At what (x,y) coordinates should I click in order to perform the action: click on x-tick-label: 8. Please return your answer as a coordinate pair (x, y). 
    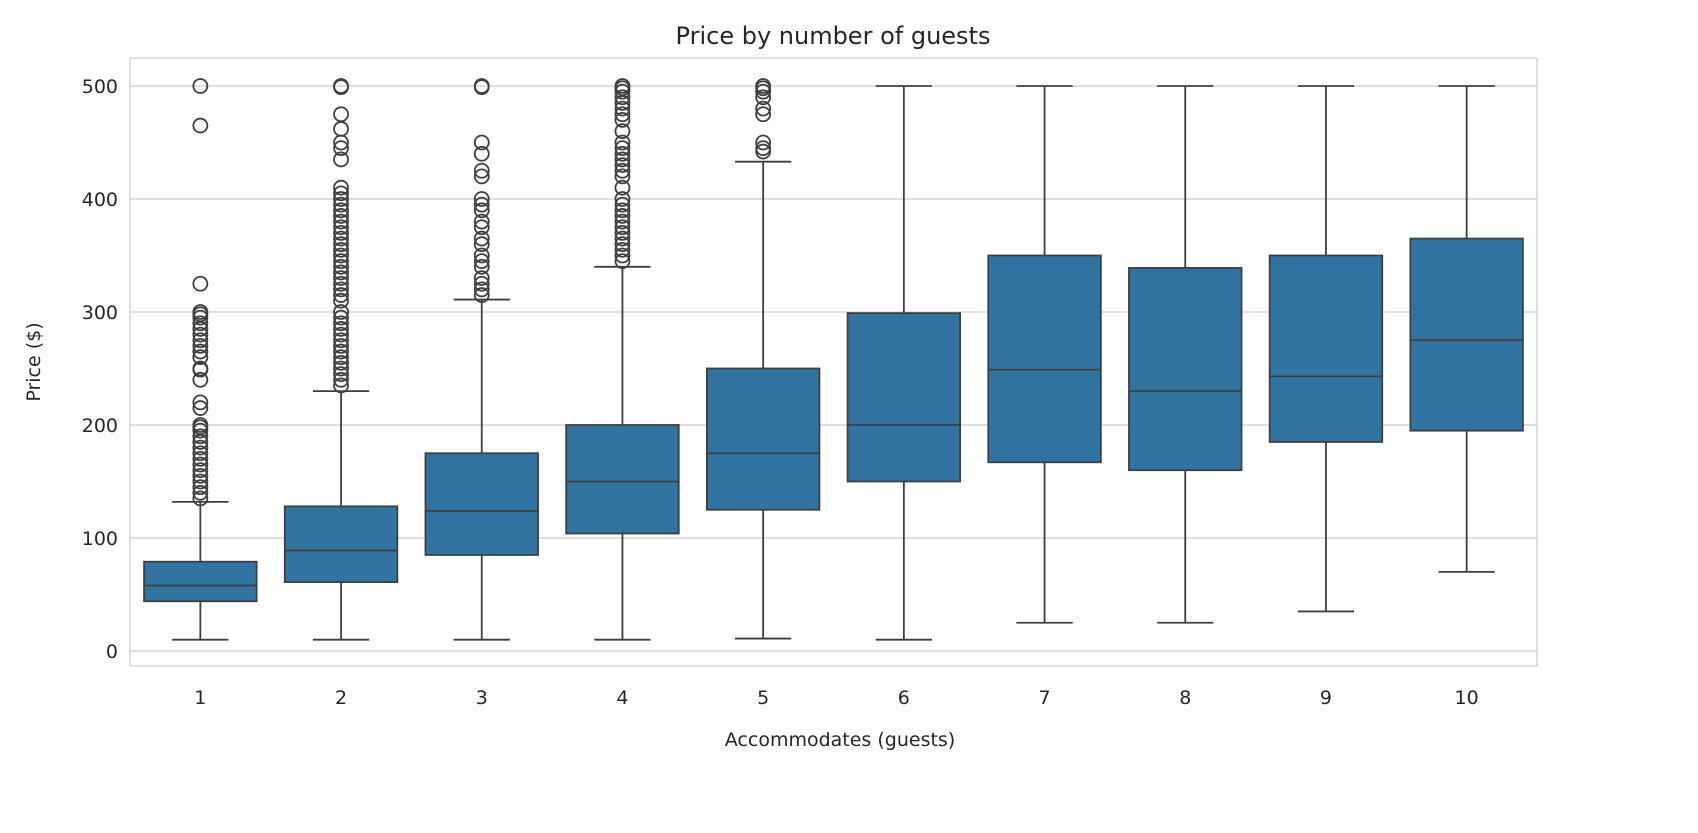
    Looking at the image, I should click on (1185, 698).